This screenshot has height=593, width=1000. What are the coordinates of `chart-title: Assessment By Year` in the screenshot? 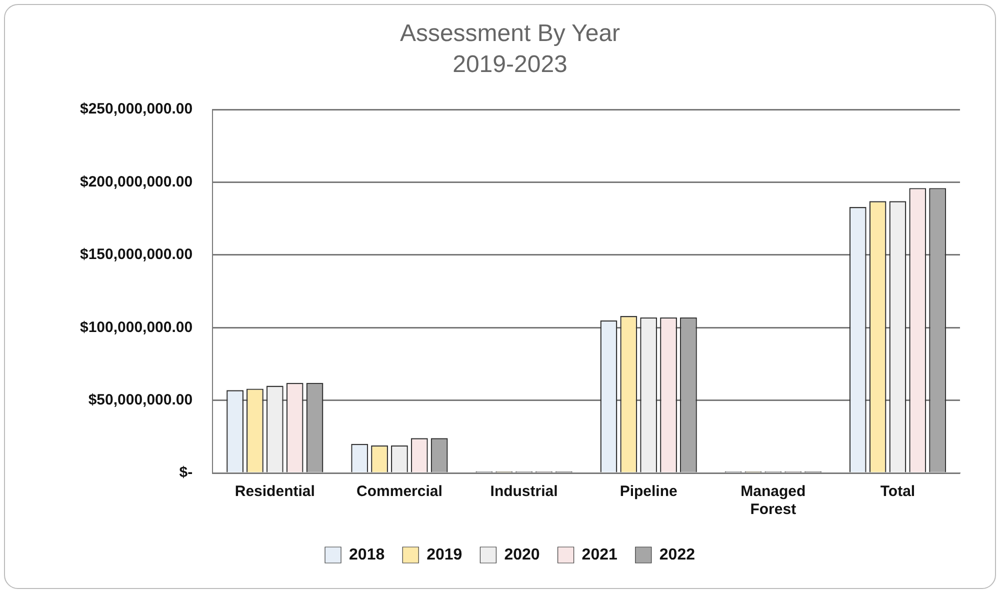 It's located at (510, 34).